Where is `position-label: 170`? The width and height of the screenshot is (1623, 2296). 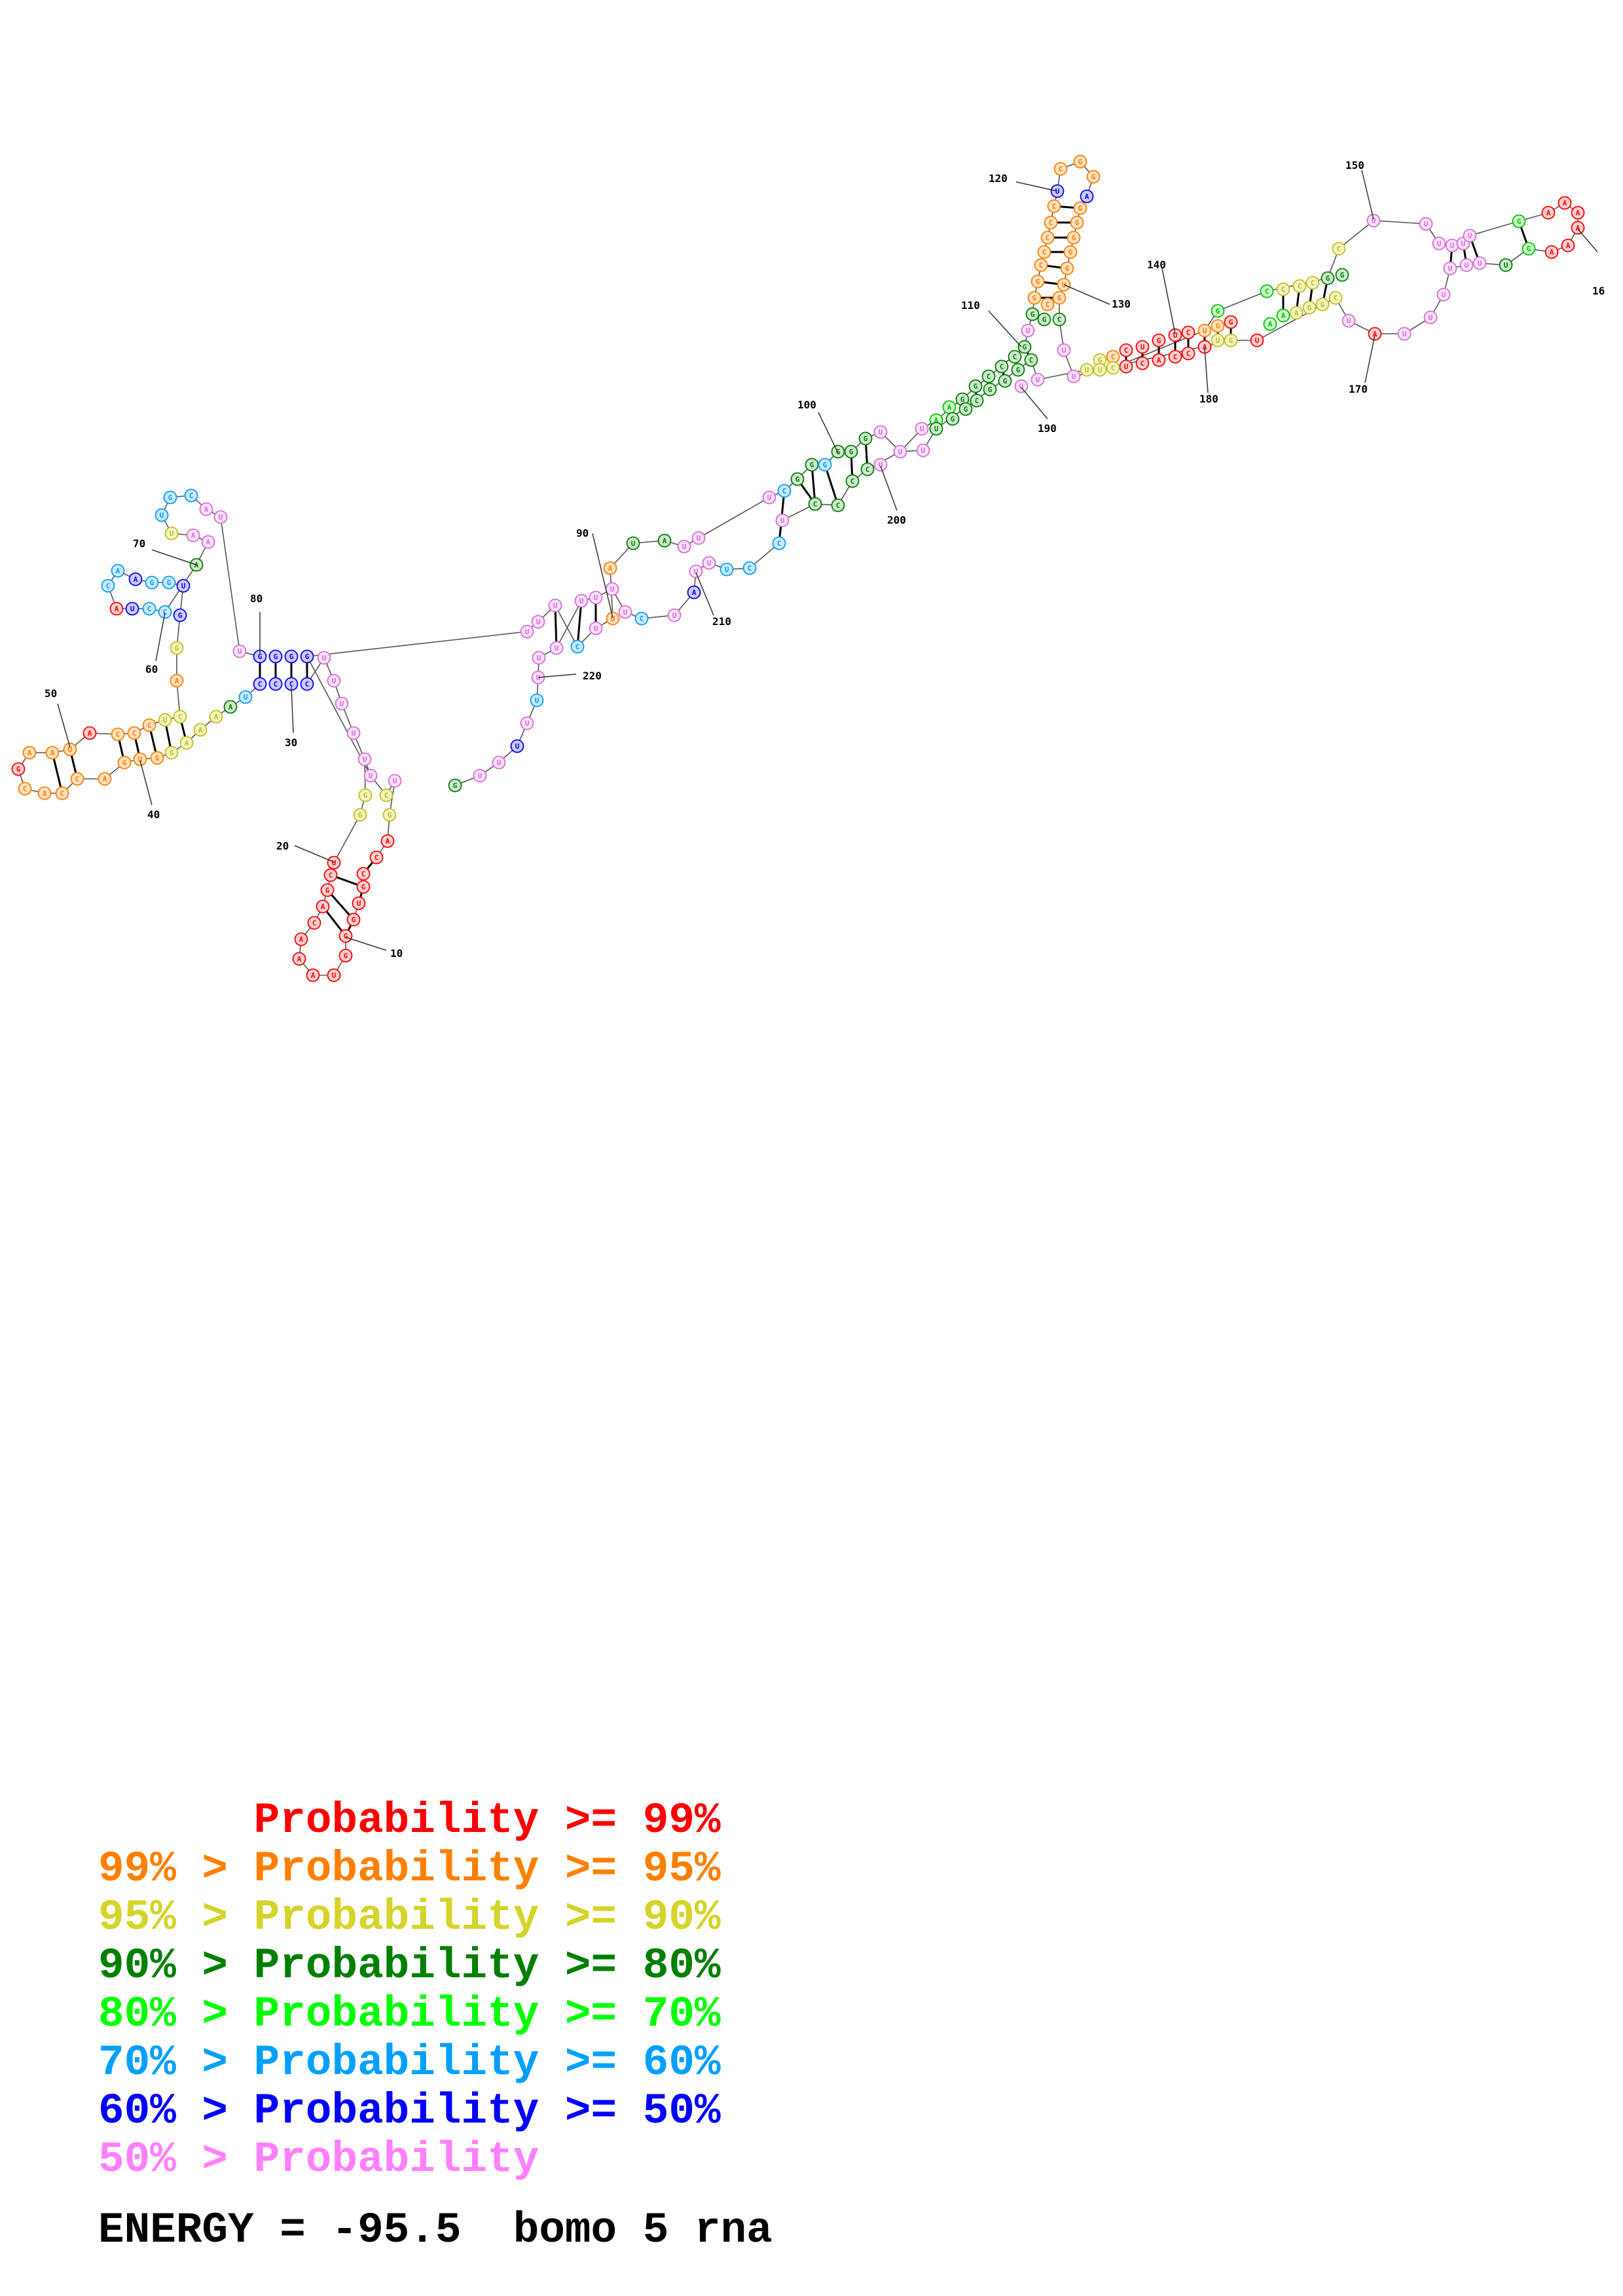
position-label: 170 is located at coordinates (1358, 389).